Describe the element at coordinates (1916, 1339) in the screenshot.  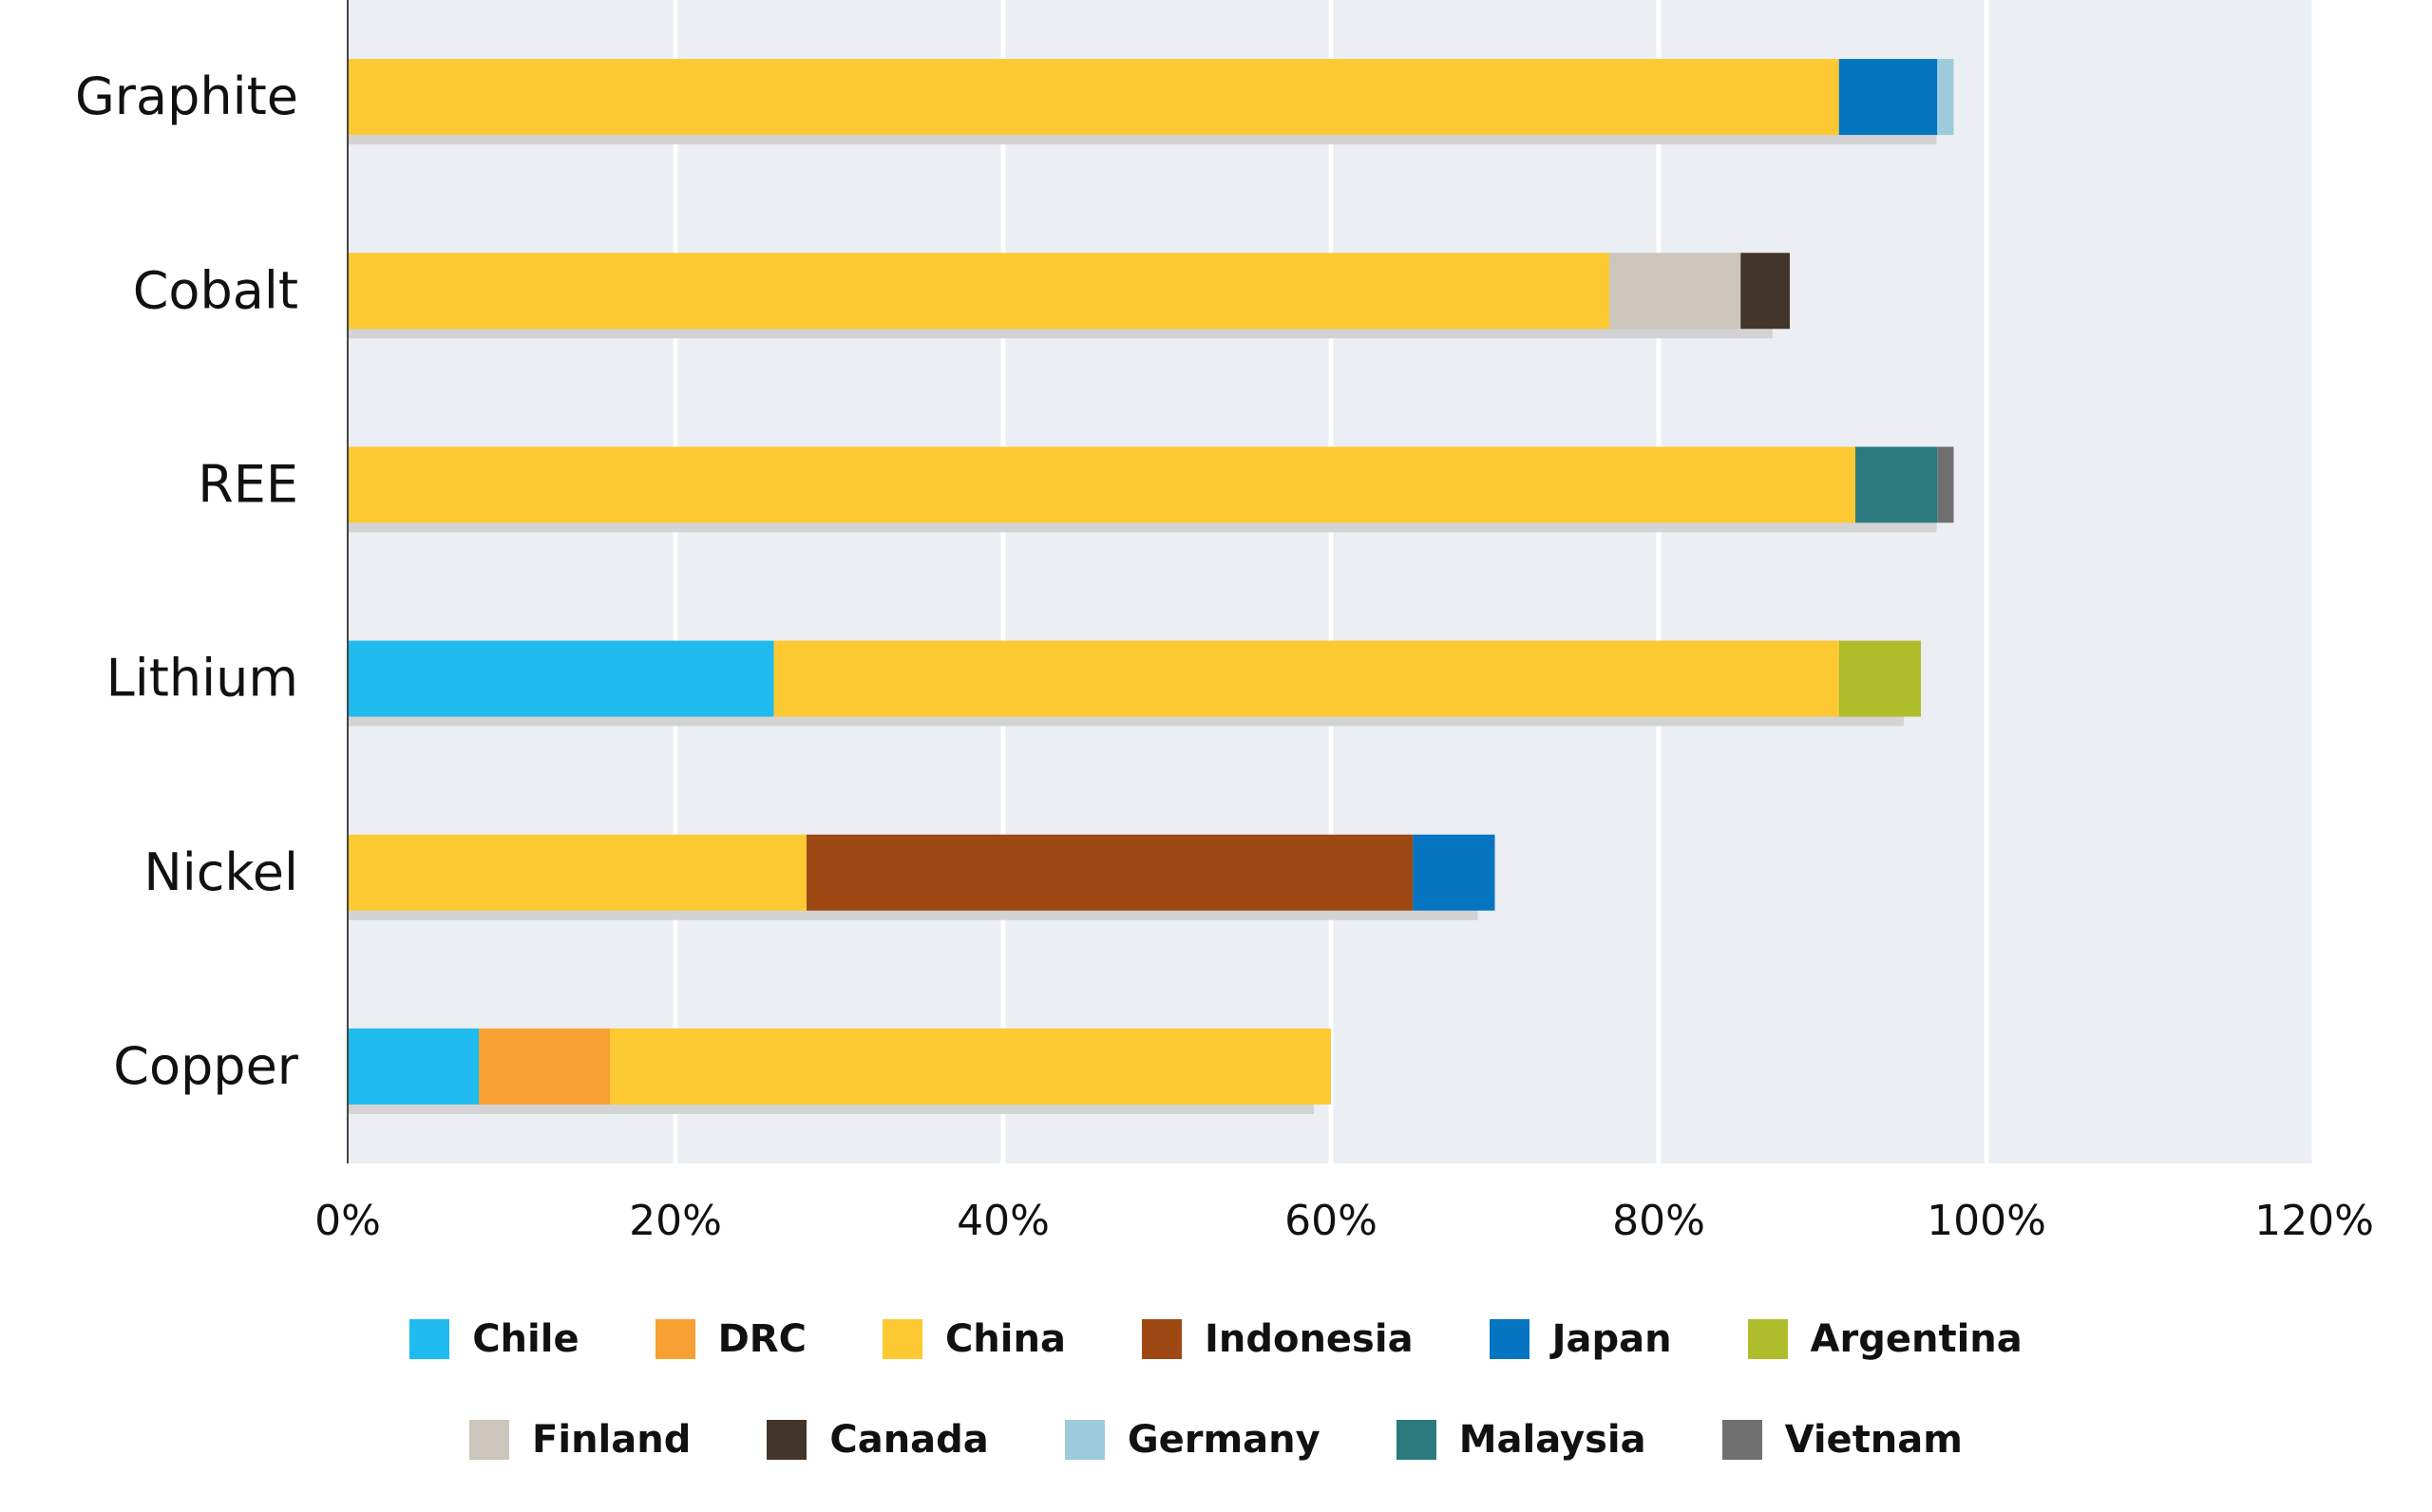
I see `legend-label: Argentina` at that location.